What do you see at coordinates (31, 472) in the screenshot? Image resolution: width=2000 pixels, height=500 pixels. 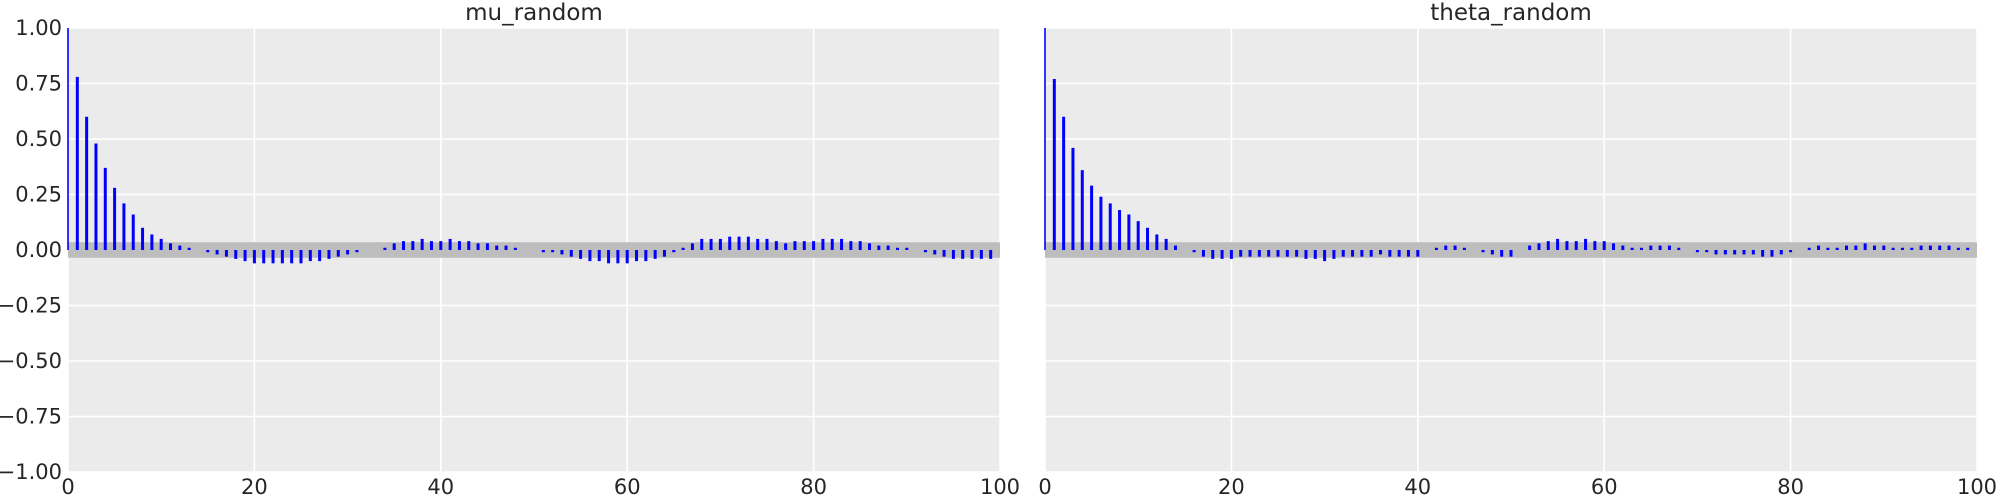 I see `y-tick-label: −1.00` at bounding box center [31, 472].